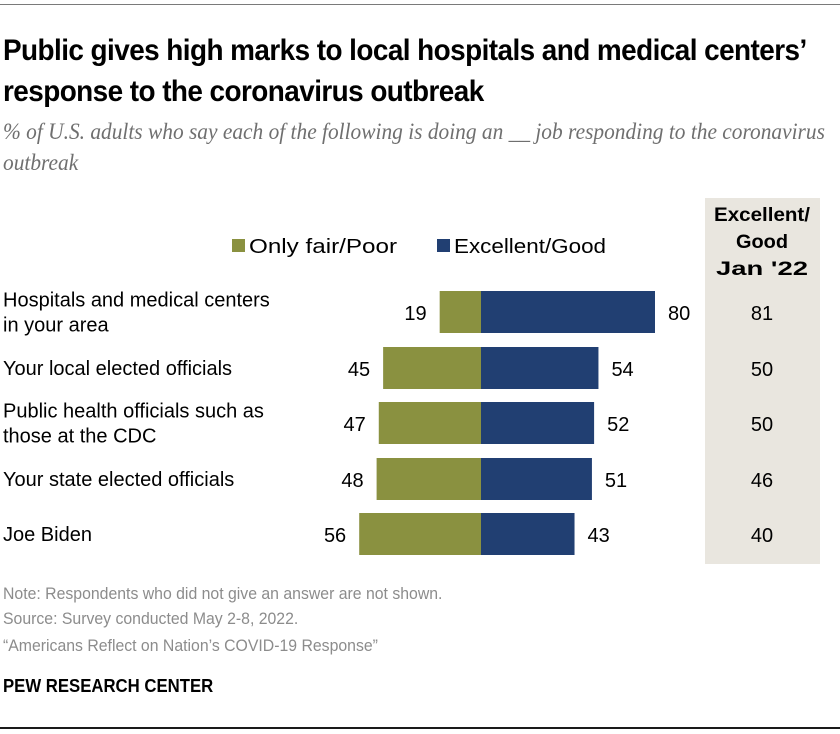 The image size is (840, 734). I want to click on data-label-only-fair-poor: 48, so click(352, 481).